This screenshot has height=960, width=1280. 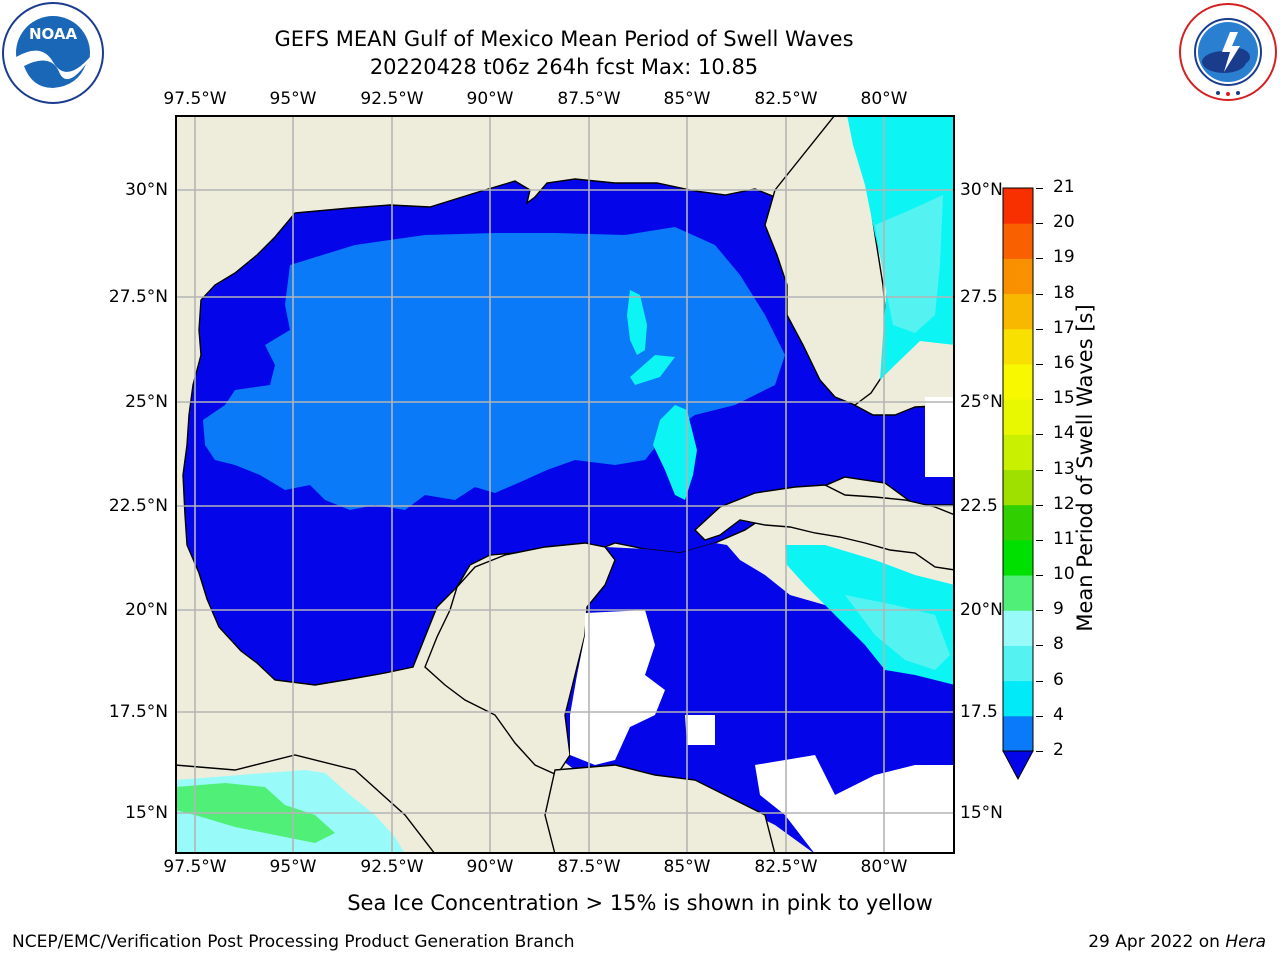 I want to click on lat-label-right: 27.5, so click(x=979, y=297).